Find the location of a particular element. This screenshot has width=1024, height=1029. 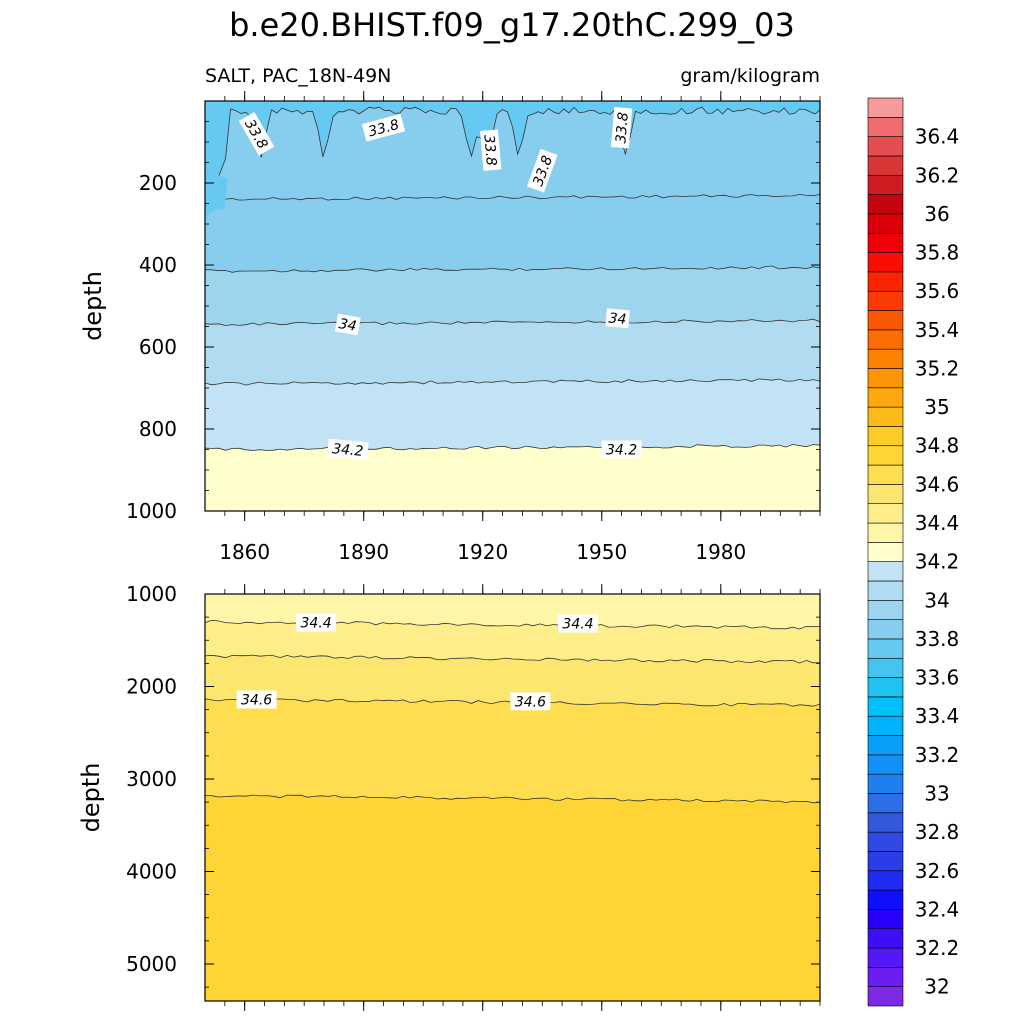

colorbar-label: 34.4 is located at coordinates (937, 523).